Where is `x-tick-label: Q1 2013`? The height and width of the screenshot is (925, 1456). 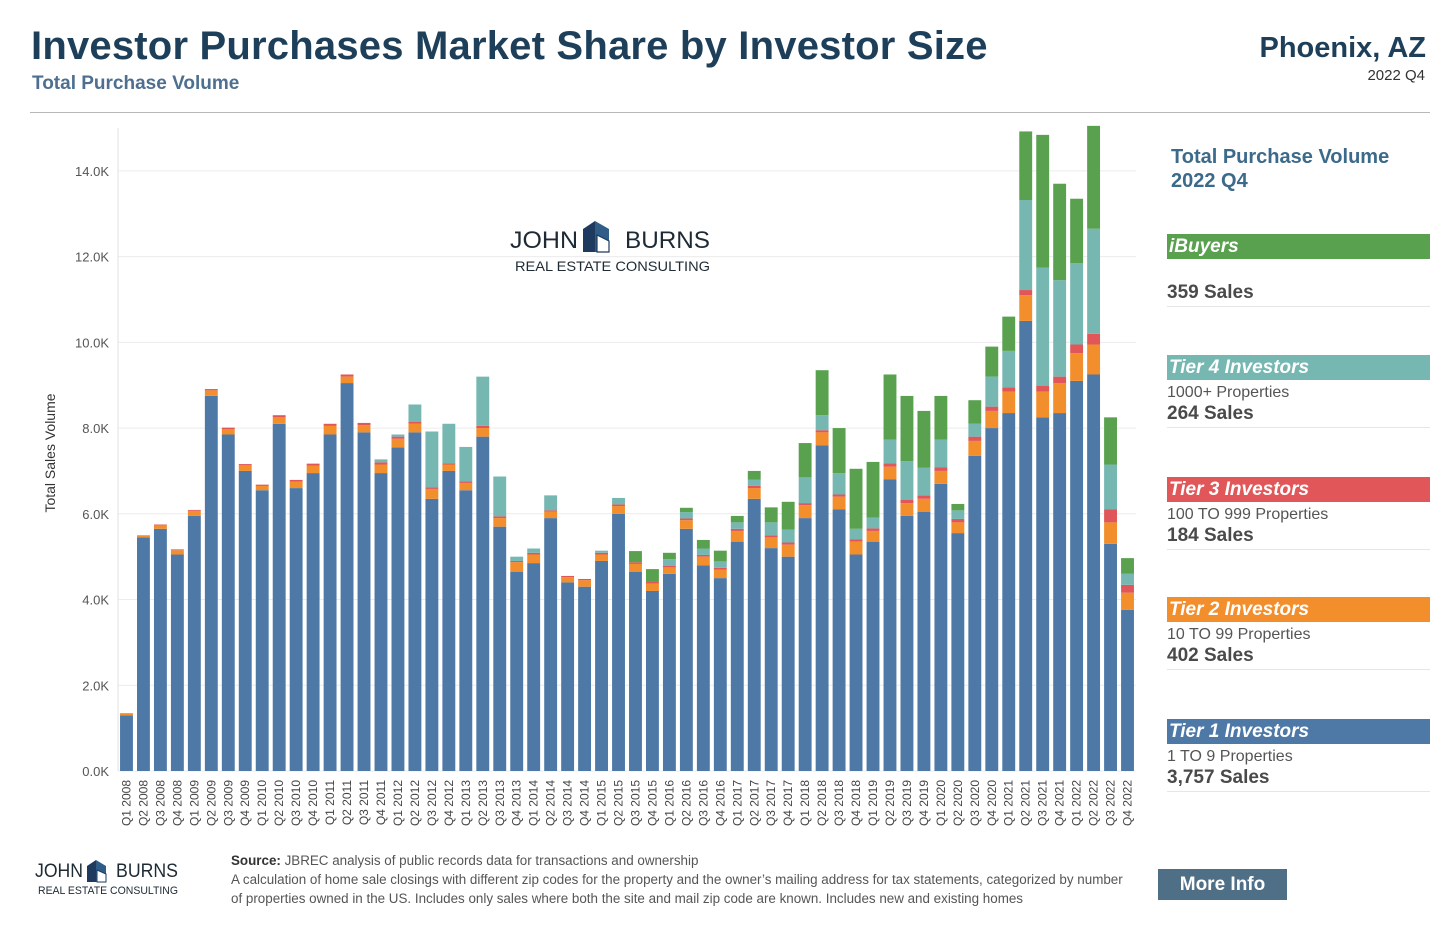
x-tick-label: Q1 2013 is located at coordinates (466, 803).